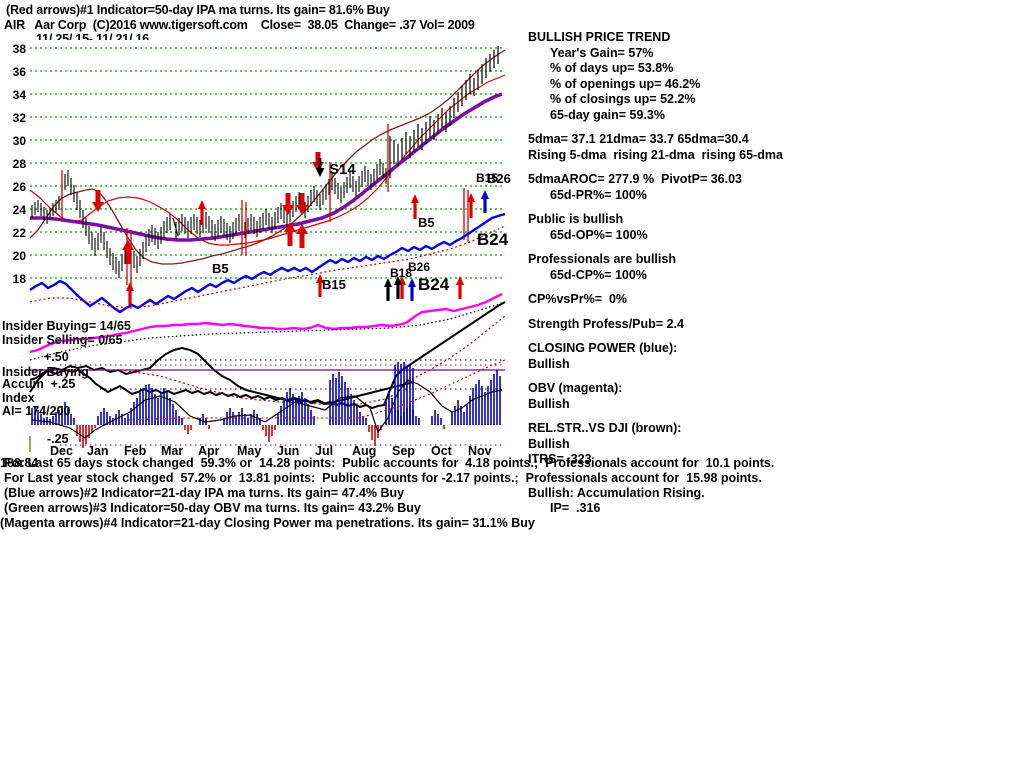 This screenshot has height=768, width=1024. I want to click on obv-value: Bullish, so click(549, 403).